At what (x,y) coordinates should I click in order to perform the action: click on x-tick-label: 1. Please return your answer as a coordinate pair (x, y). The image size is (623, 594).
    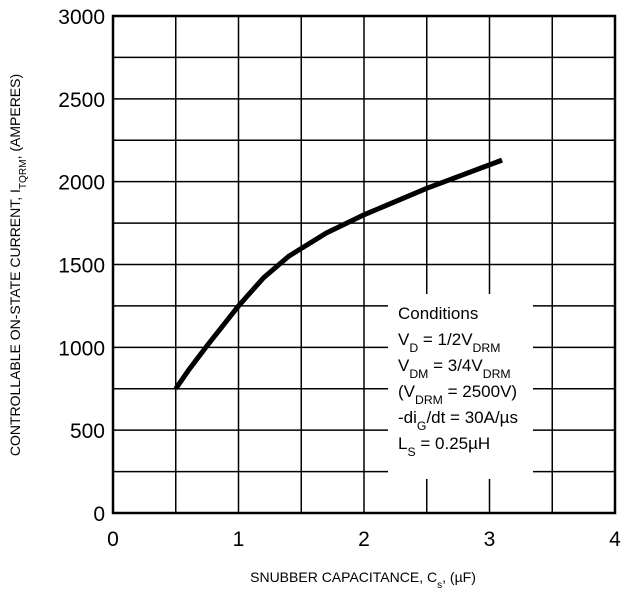
    Looking at the image, I should click on (239, 539).